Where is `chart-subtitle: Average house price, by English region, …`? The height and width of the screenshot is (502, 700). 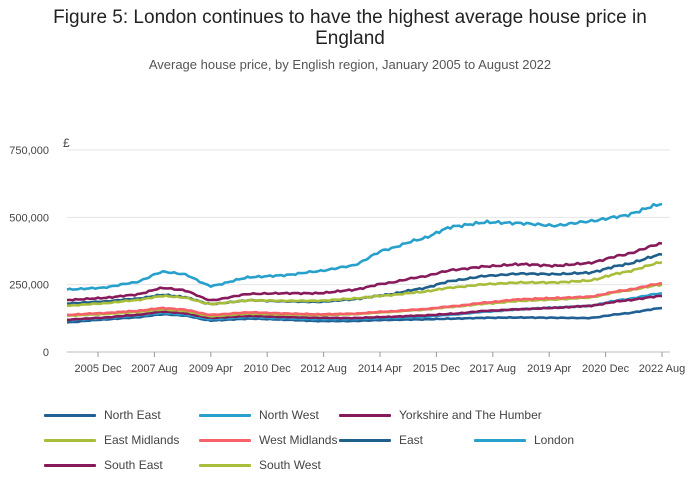
chart-subtitle: Average house price, by English region, … is located at coordinates (350, 64).